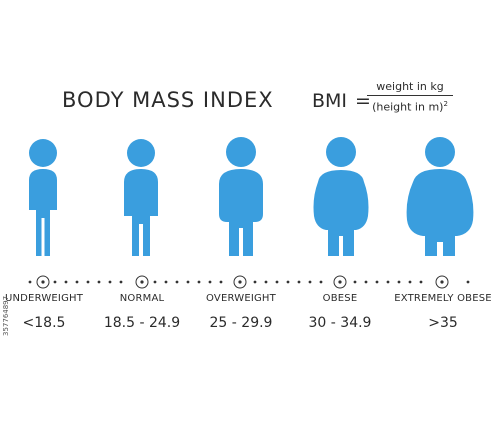  I want to click on marker-extremely-obese, so click(442, 282).